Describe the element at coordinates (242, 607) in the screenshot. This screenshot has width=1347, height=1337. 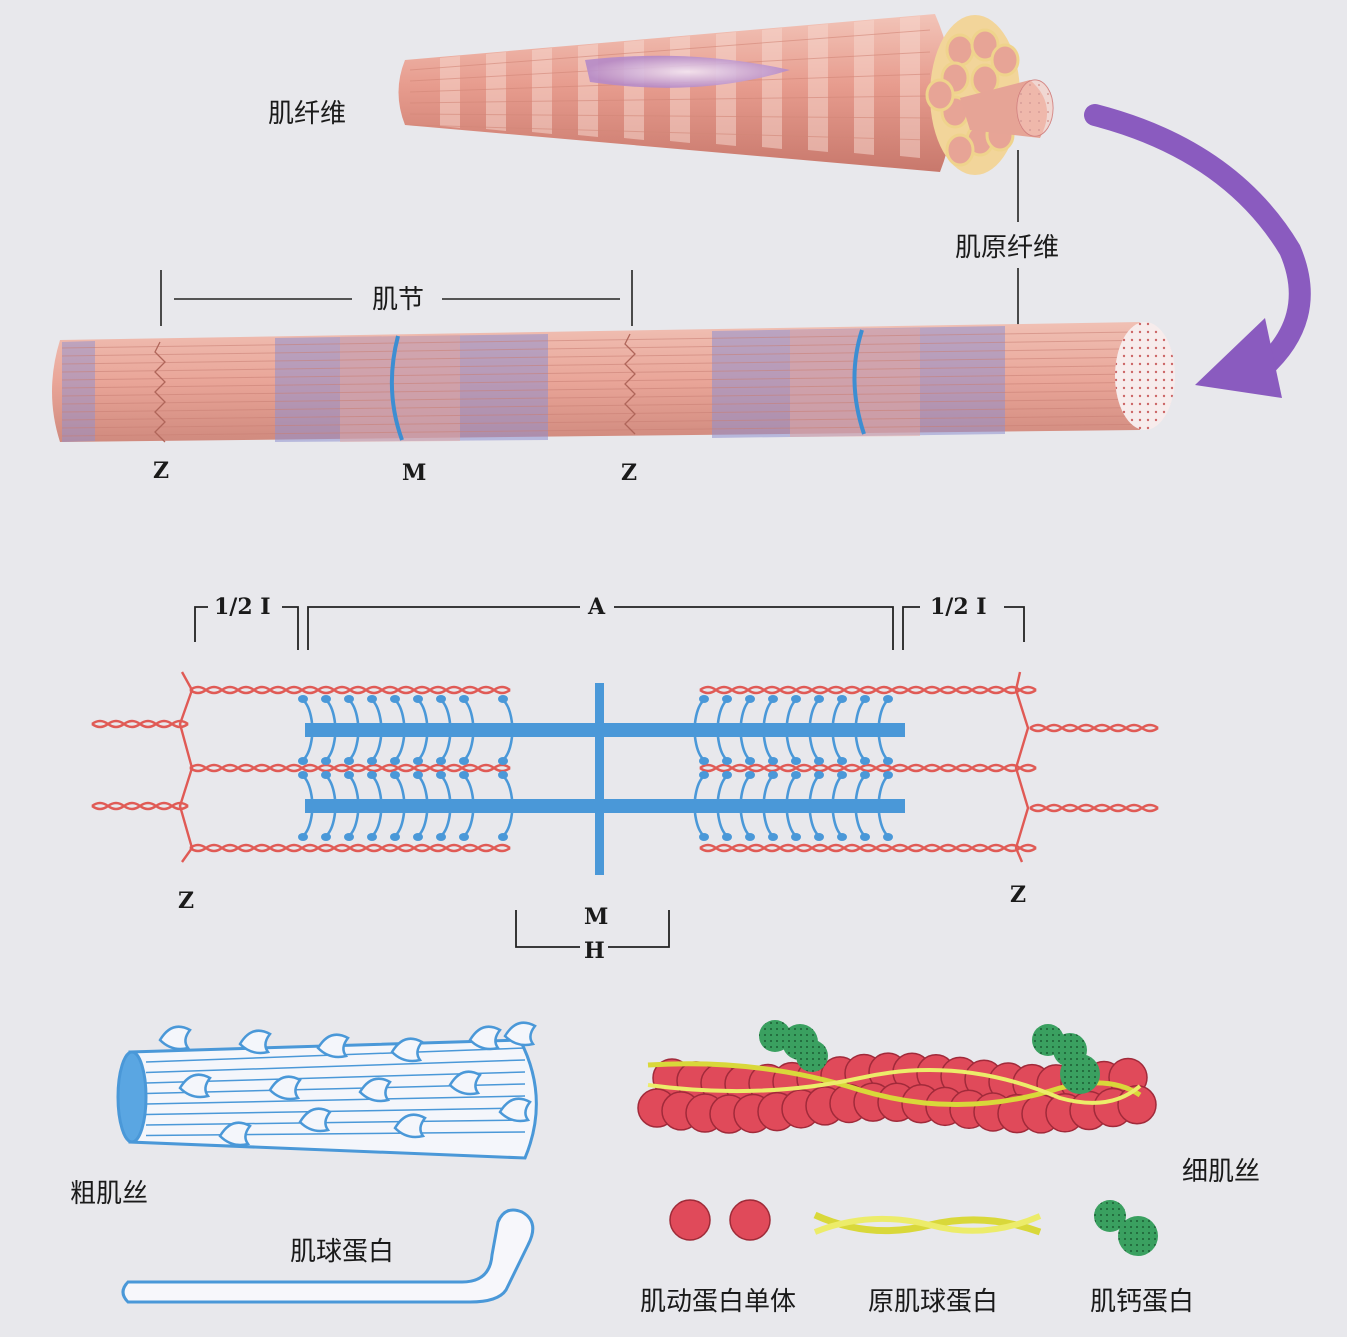
I see `half-i-band-label-left: 1/2 I` at that location.